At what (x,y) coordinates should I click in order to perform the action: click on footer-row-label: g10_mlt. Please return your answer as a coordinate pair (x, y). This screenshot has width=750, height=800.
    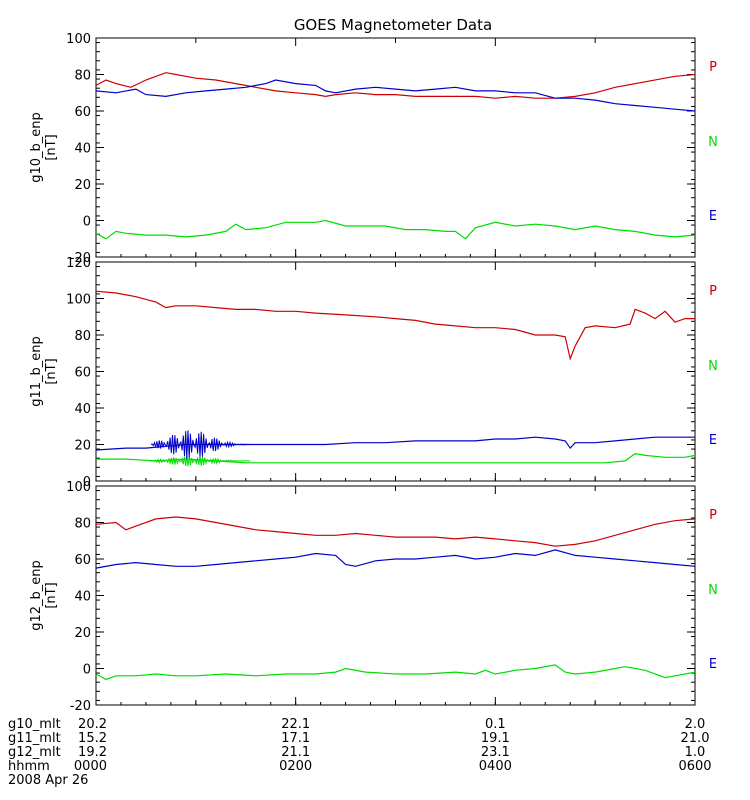
    Looking at the image, I should click on (34, 724).